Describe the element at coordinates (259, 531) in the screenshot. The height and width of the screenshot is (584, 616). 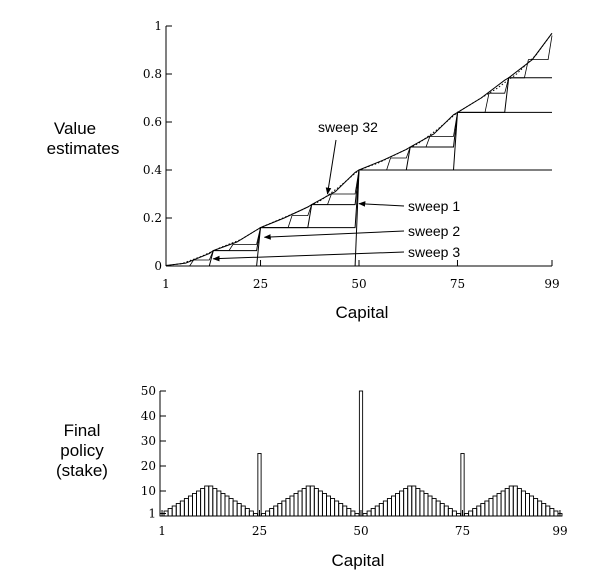
I see `policy-x-tick-label: 25` at that location.